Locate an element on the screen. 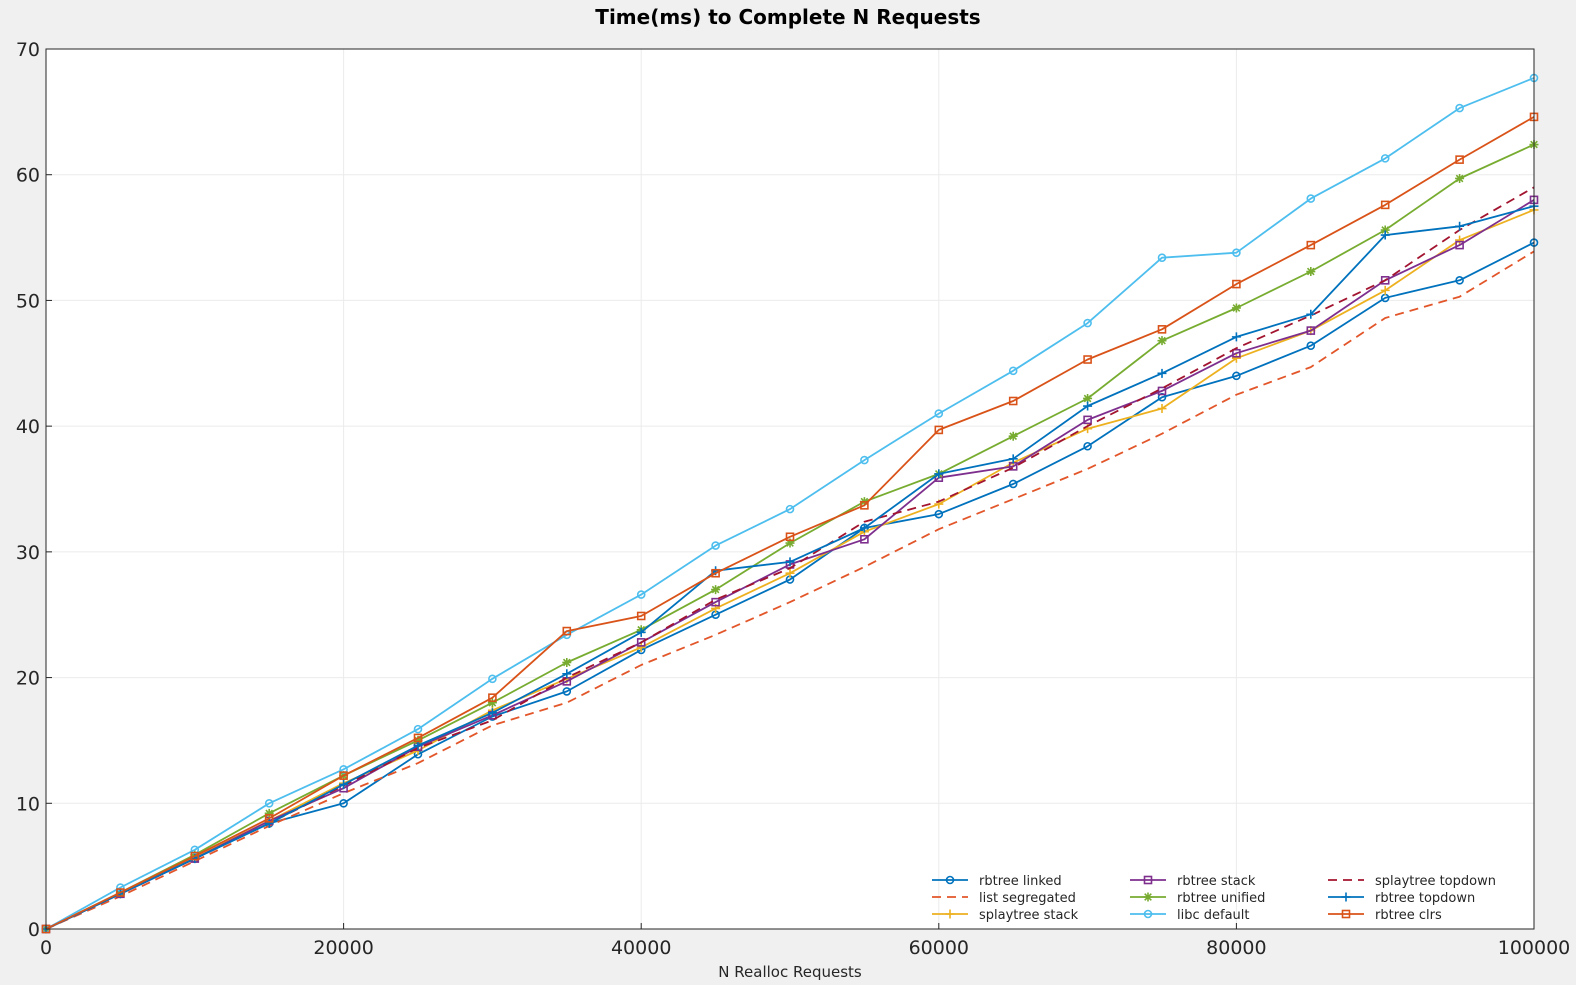  legend-entry: splaytree topdown is located at coordinates (1412, 881).